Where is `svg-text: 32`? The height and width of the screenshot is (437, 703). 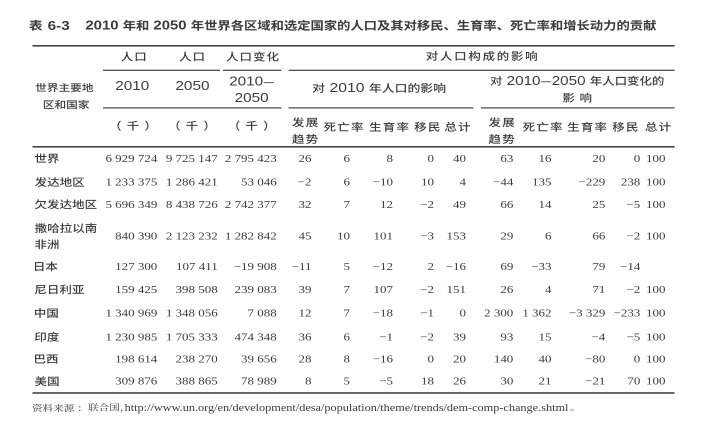 svg-text: 32 is located at coordinates (305, 204).